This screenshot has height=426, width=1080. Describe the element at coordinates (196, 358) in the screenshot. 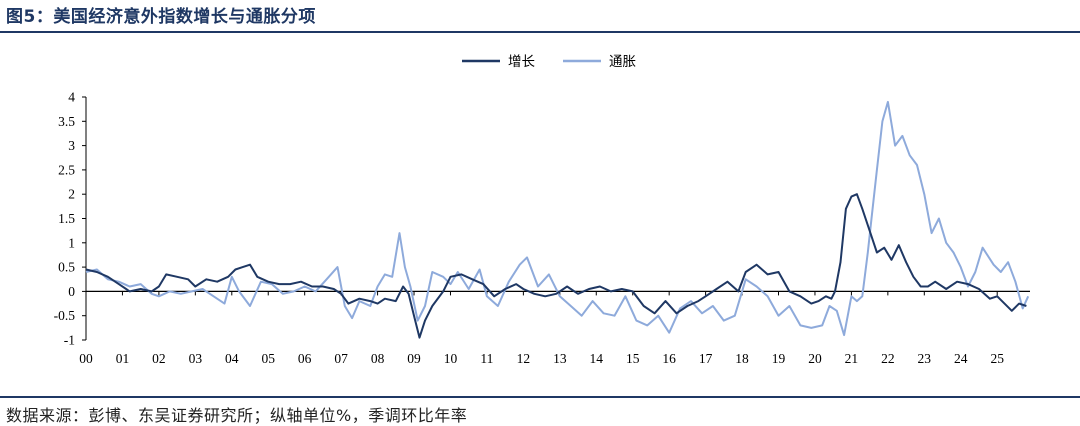

I see `x-tick-label: 03` at that location.